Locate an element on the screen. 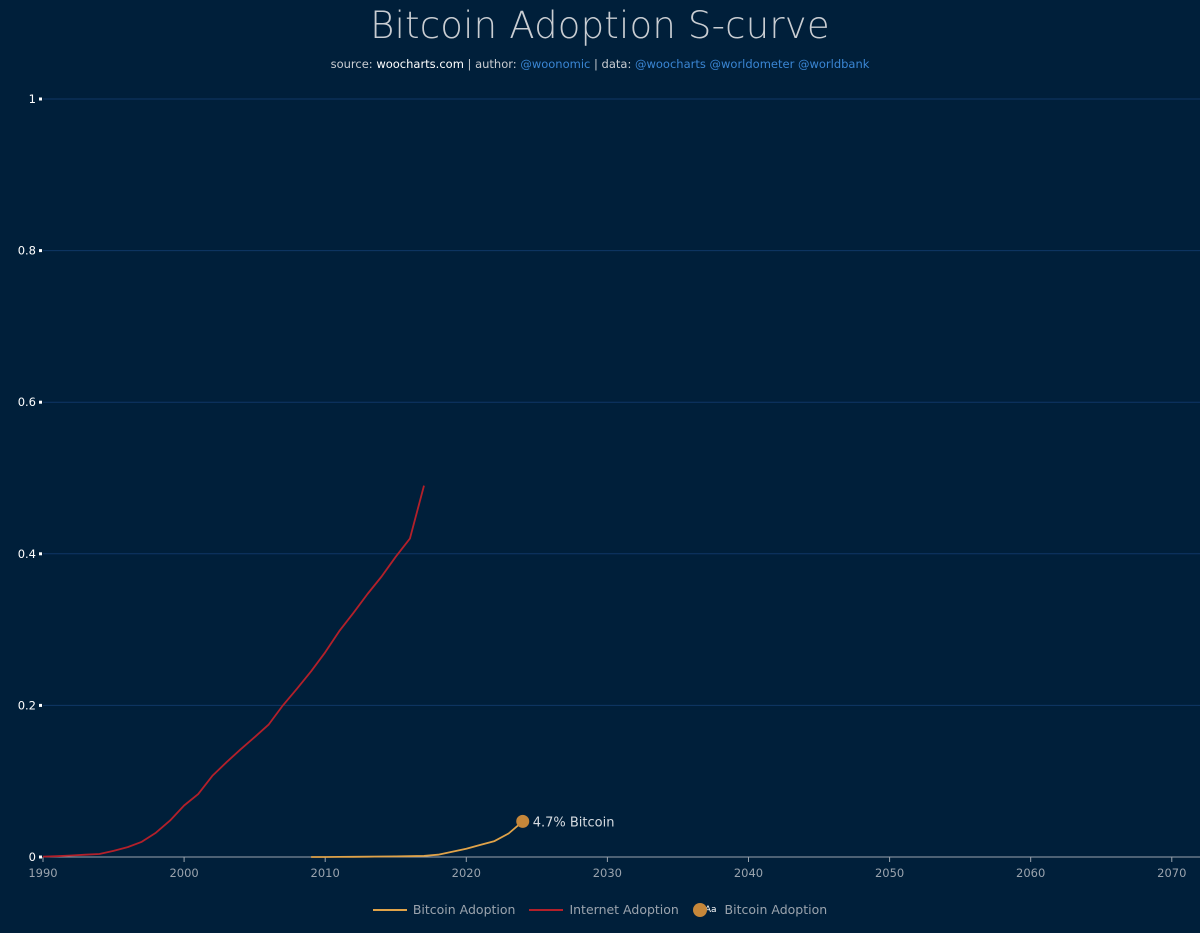 This screenshot has width=1200, height=933. author-link: @woonomic is located at coordinates (555, 64).